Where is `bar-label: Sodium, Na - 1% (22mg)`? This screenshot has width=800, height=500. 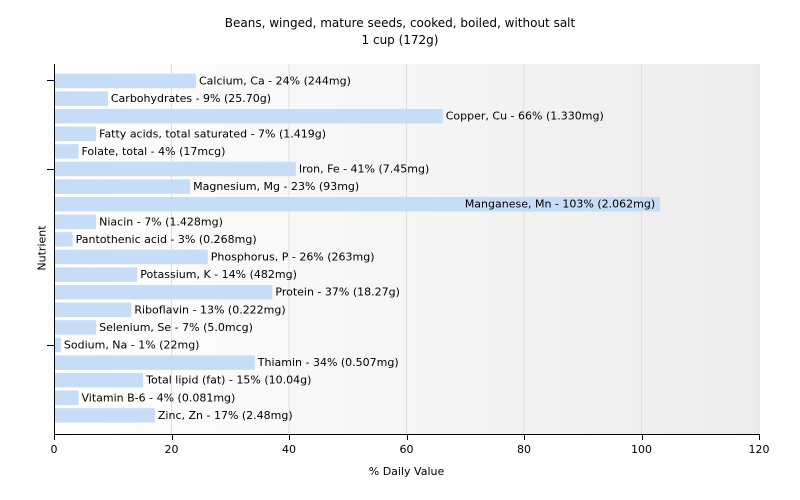 bar-label: Sodium, Na - 1% (22mg) is located at coordinates (132, 345).